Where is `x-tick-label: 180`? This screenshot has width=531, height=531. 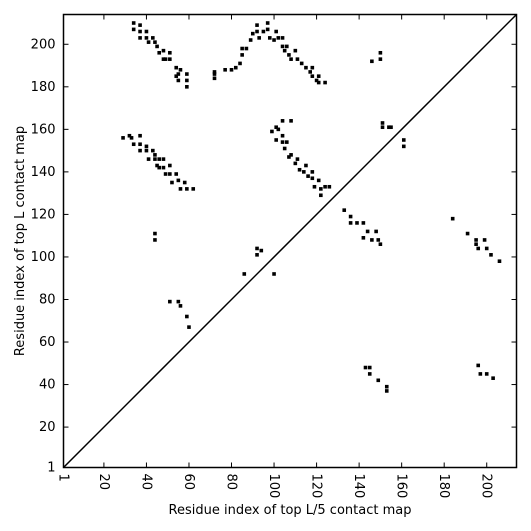
x-tick-label: 180 is located at coordinates (443, 486).